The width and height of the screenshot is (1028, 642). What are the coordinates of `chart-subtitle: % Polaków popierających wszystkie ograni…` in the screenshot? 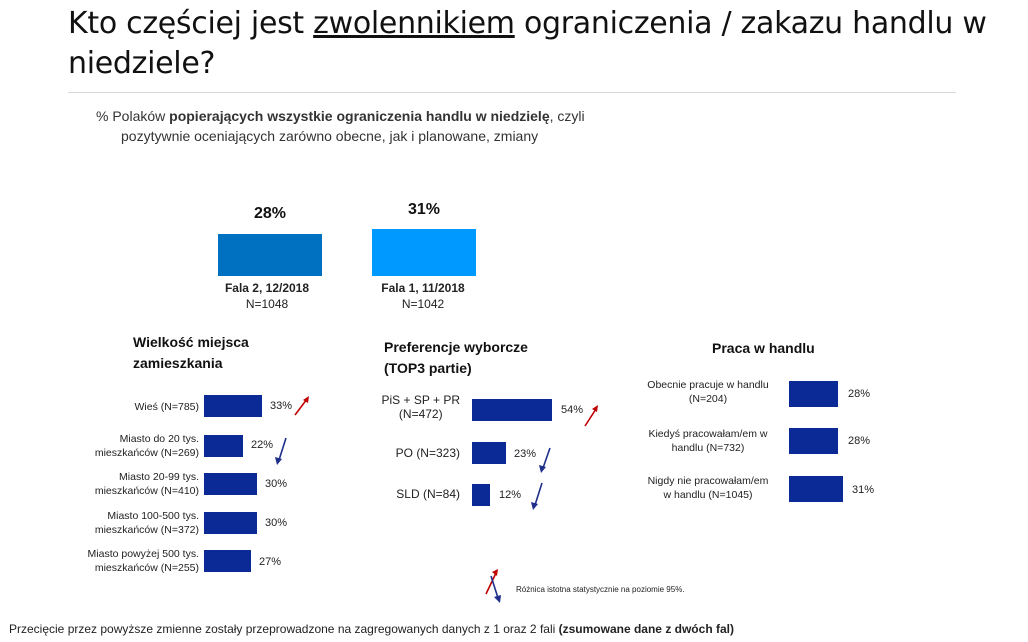 It's located at (396, 126).